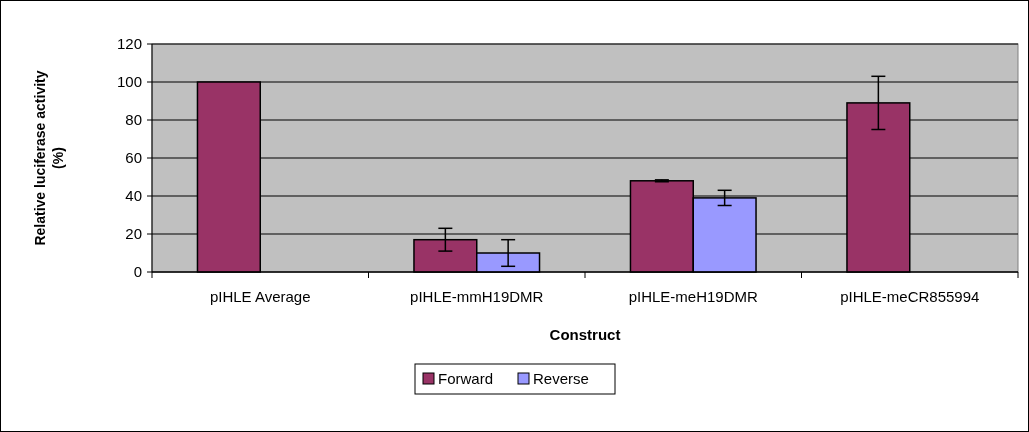 This screenshot has height=432, width=1029. Describe the element at coordinates (133, 158) in the screenshot. I see `y-tick-label: 60` at that location.